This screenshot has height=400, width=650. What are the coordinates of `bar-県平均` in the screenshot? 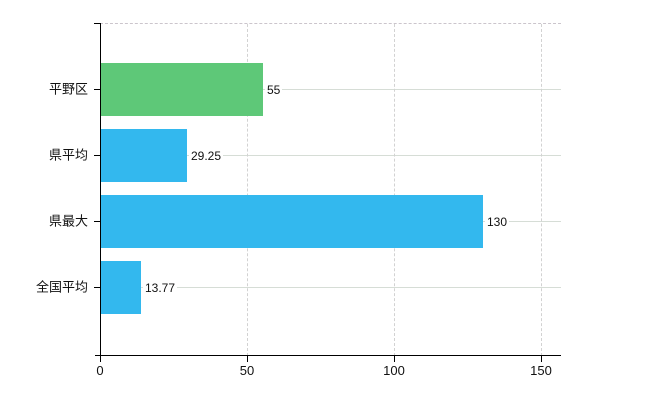 It's located at (144, 155).